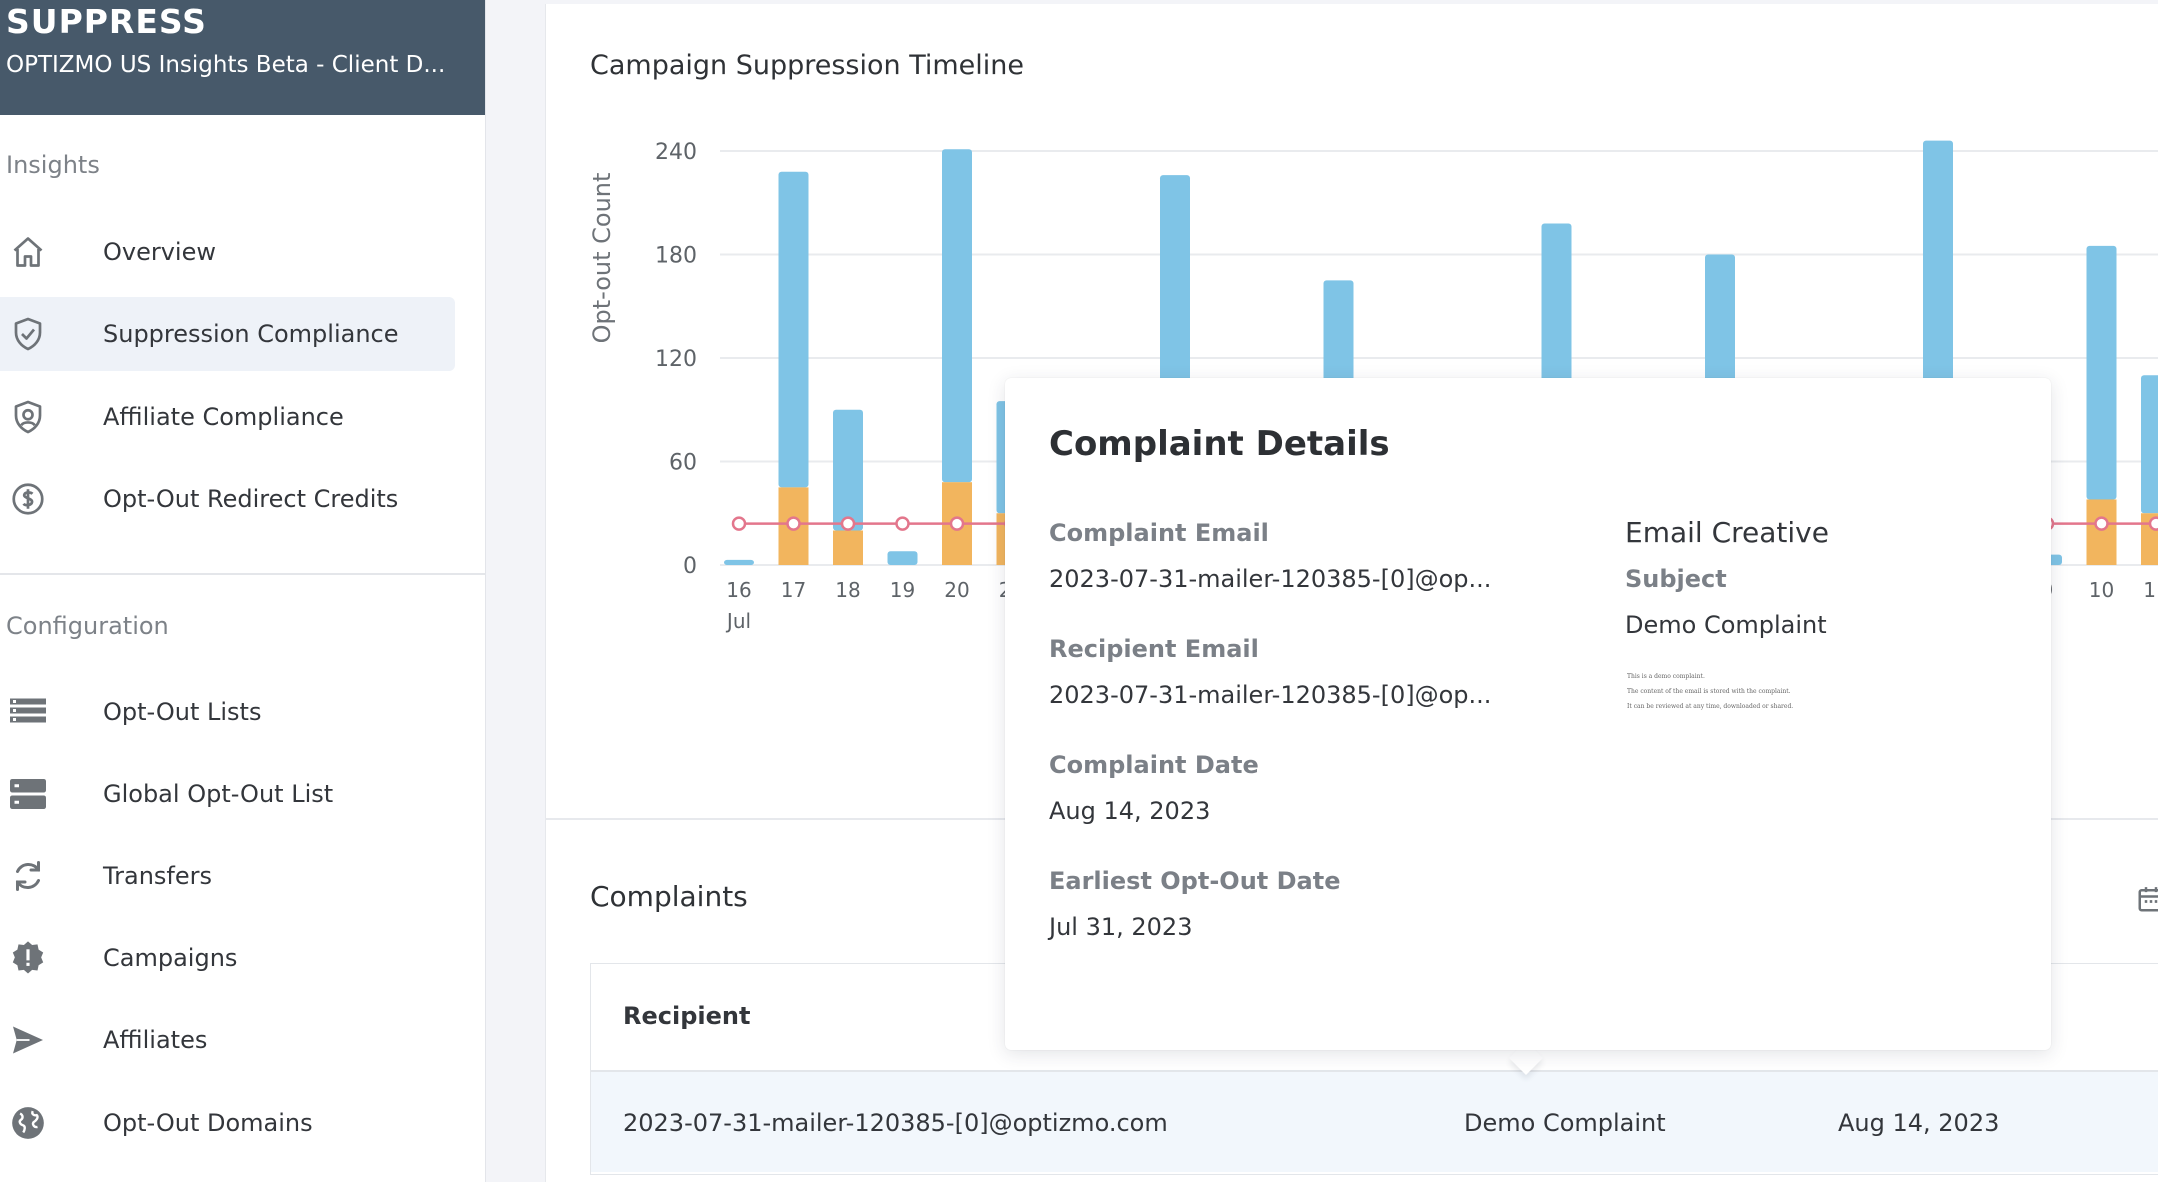  What do you see at coordinates (676, 152) in the screenshot?
I see `y-tick-label: 240` at bounding box center [676, 152].